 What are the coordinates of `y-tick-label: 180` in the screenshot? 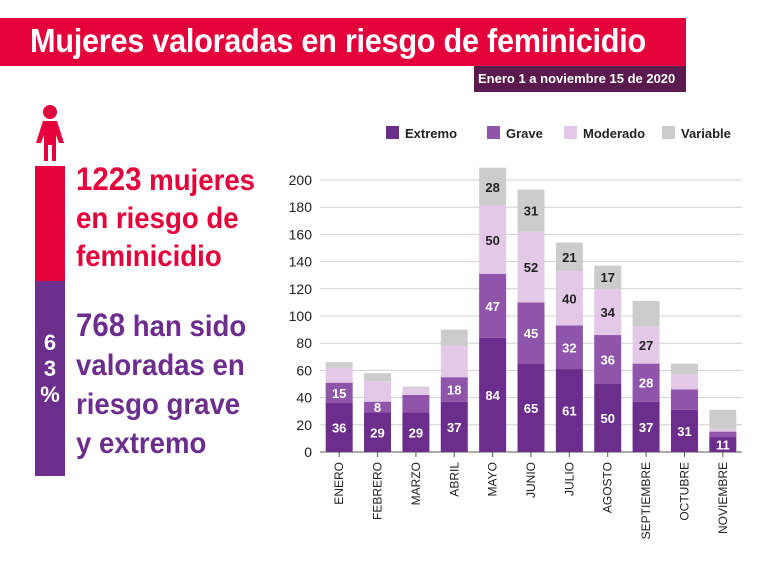 It's located at (301, 207).